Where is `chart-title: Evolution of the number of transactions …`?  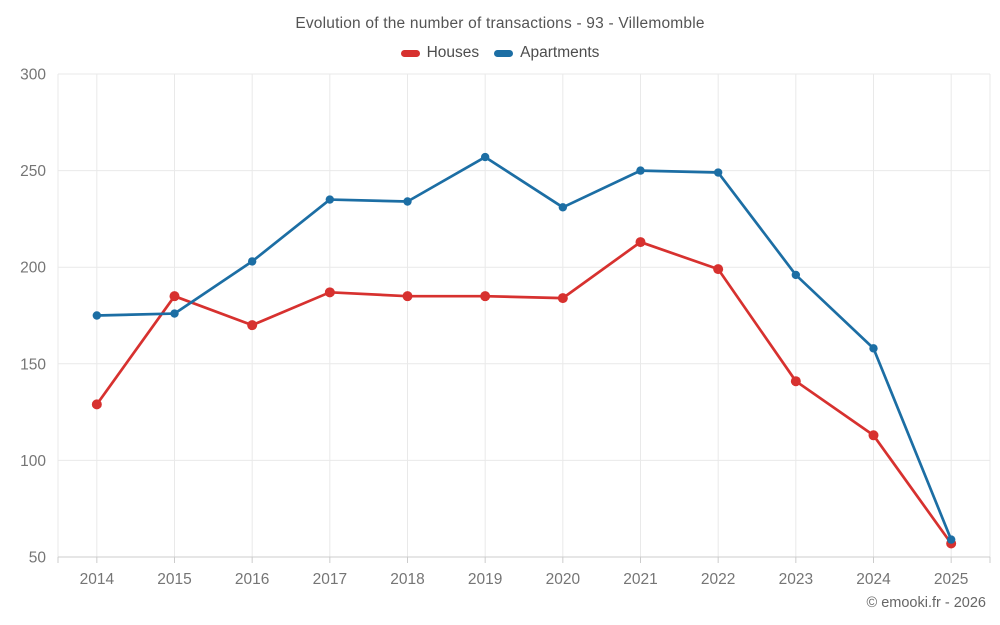 chart-title: Evolution of the number of transactions … is located at coordinates (500, 23).